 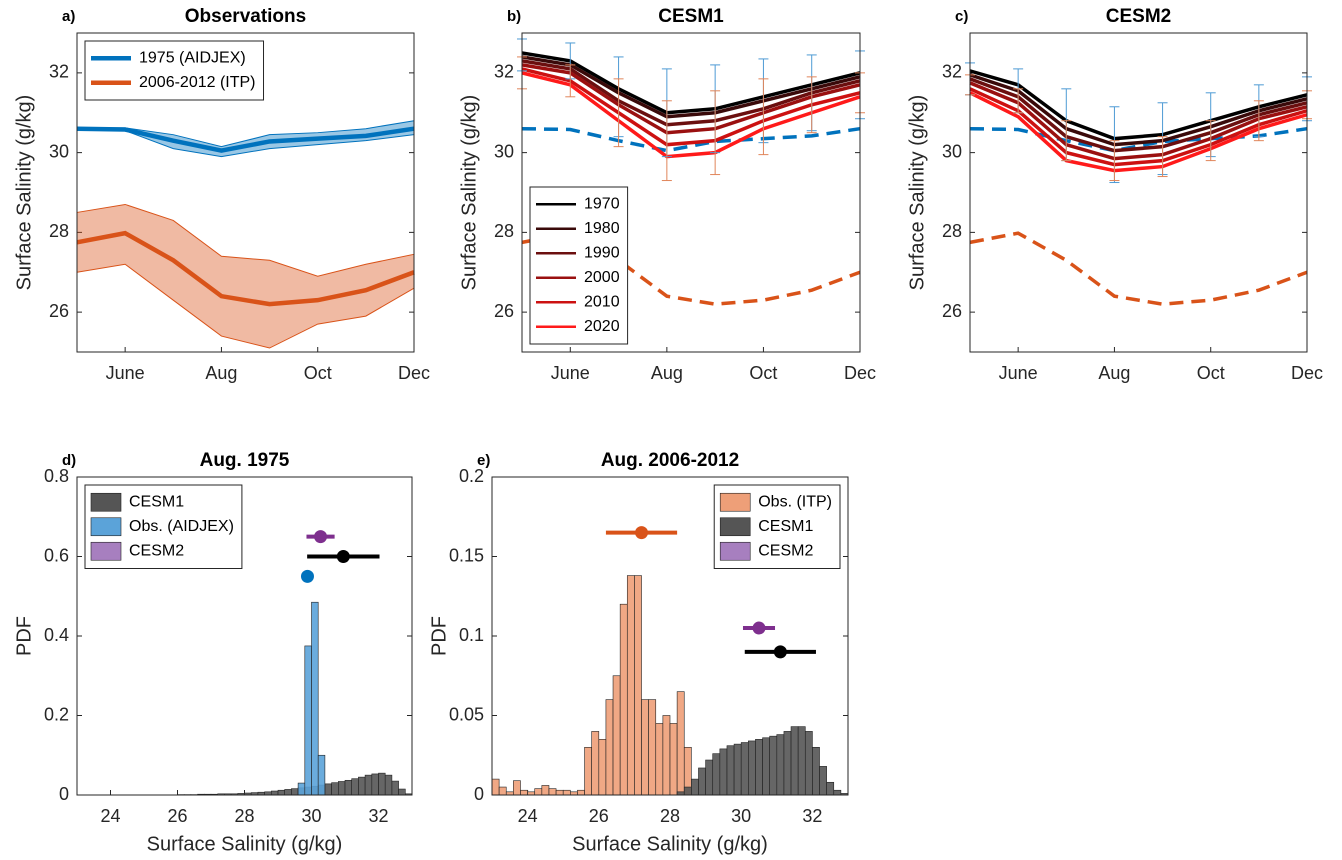 What do you see at coordinates (602, 301) in the screenshot?
I see `legend-label: 2010` at bounding box center [602, 301].